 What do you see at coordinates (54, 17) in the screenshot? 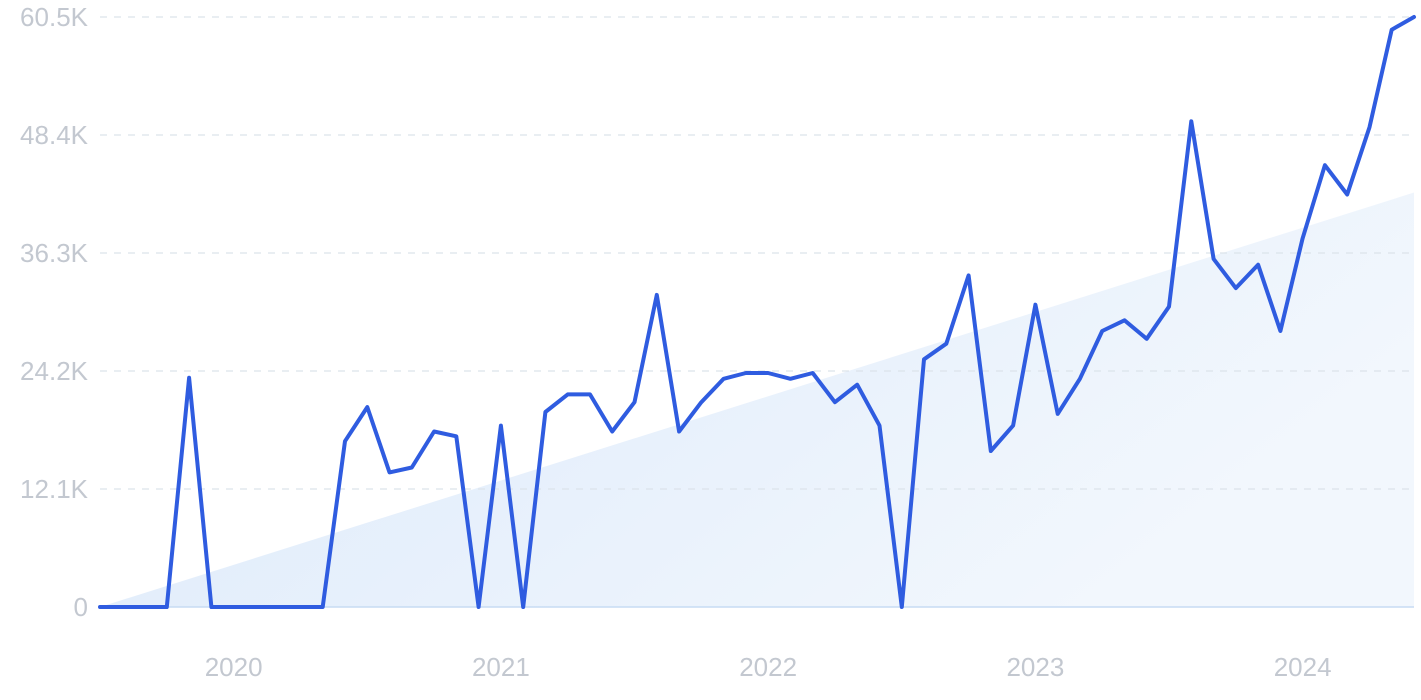
I see `y-tick-label: 60.5K` at bounding box center [54, 17].